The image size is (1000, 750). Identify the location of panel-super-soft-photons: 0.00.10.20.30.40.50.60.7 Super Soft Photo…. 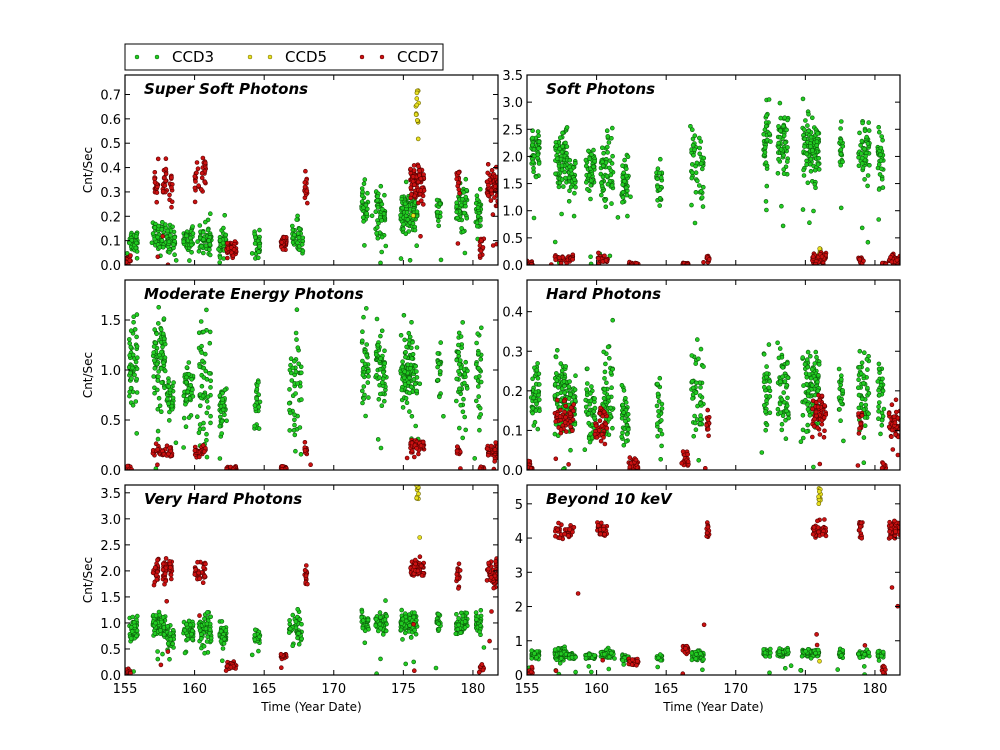
(290, 174).